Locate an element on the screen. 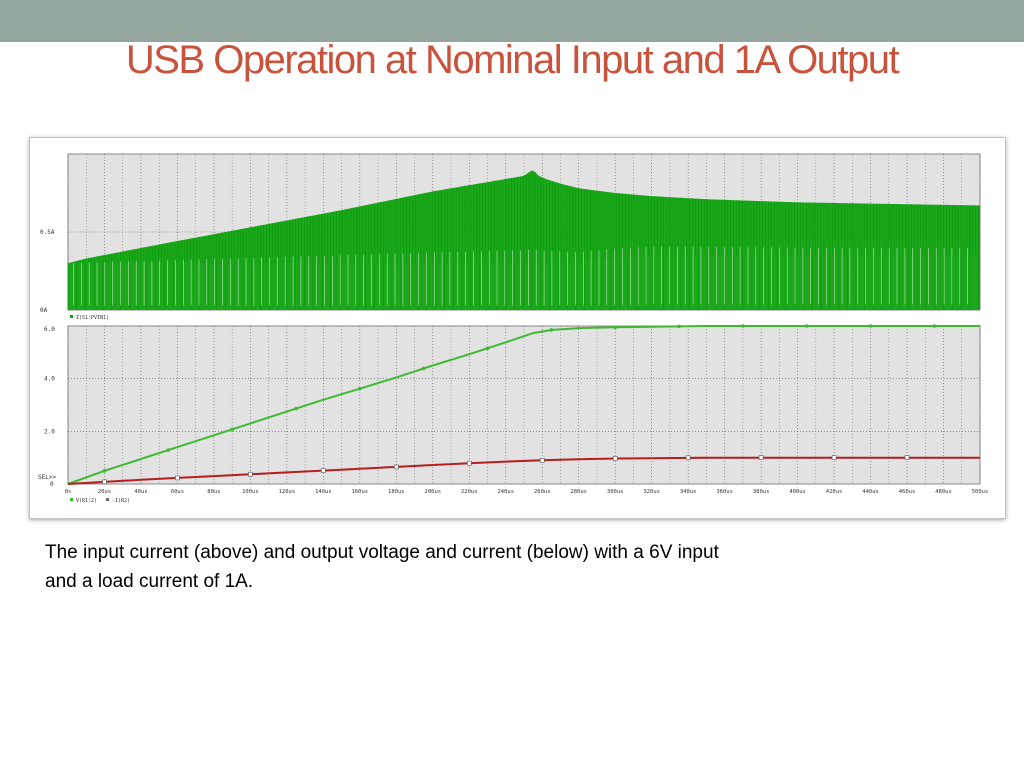 This screenshot has height=768, width=1024. legend-output-current: -I(R2) is located at coordinates (121, 501).